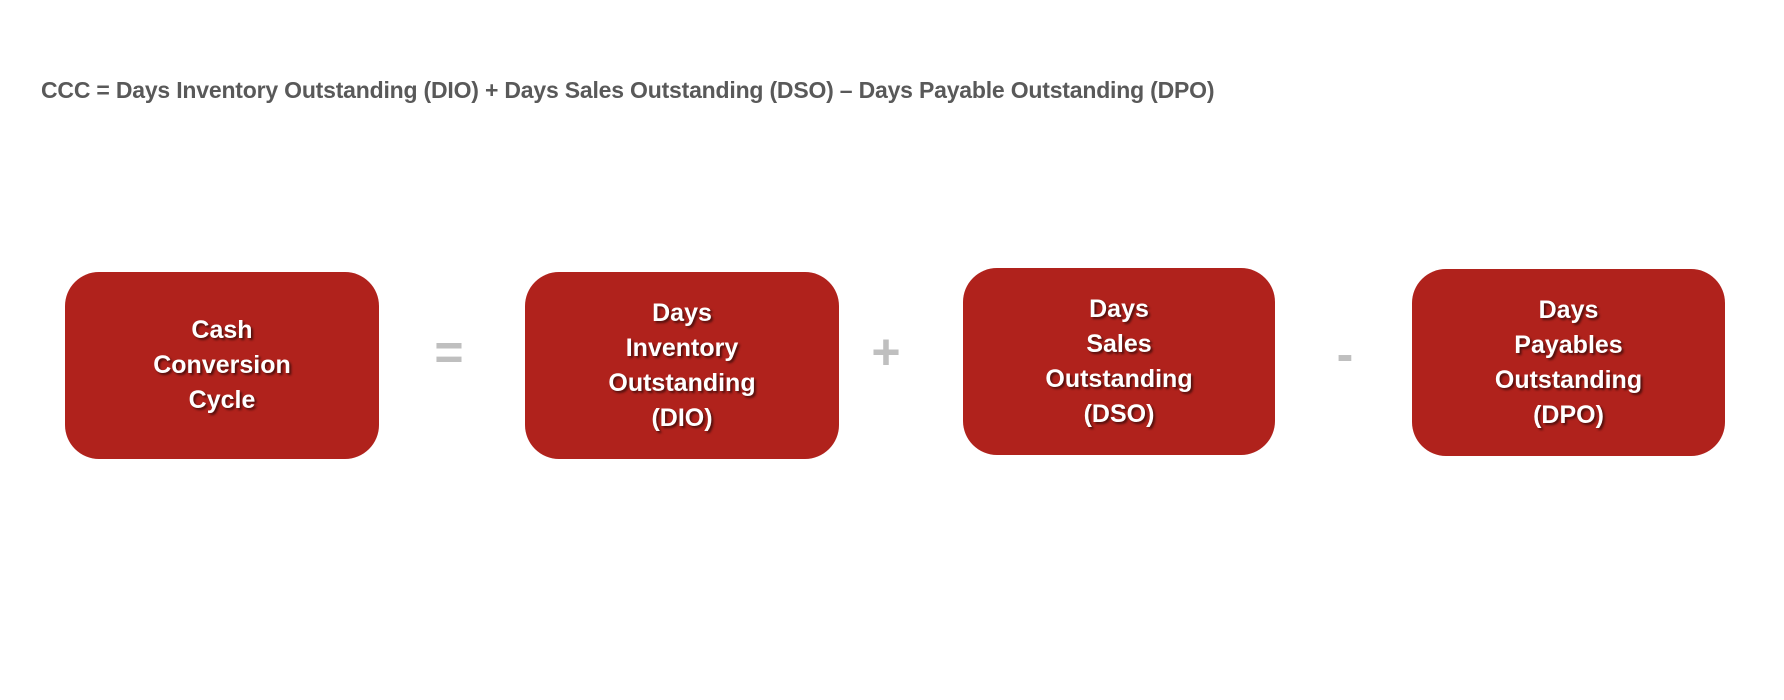 This screenshot has height=700, width=1784. Describe the element at coordinates (1568, 414) in the screenshot. I see `box-label-line: (DPO)` at that location.